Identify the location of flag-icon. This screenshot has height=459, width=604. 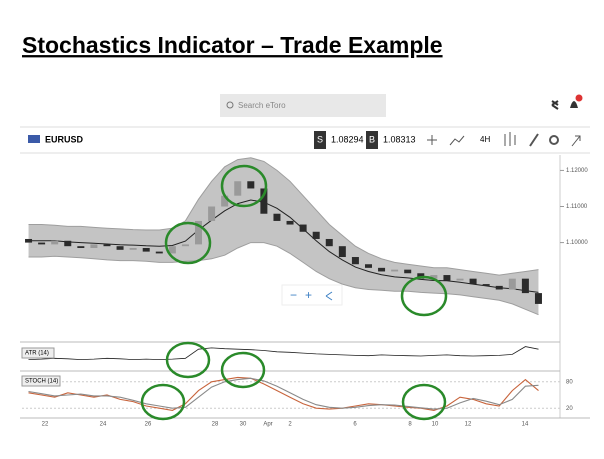
(34, 139).